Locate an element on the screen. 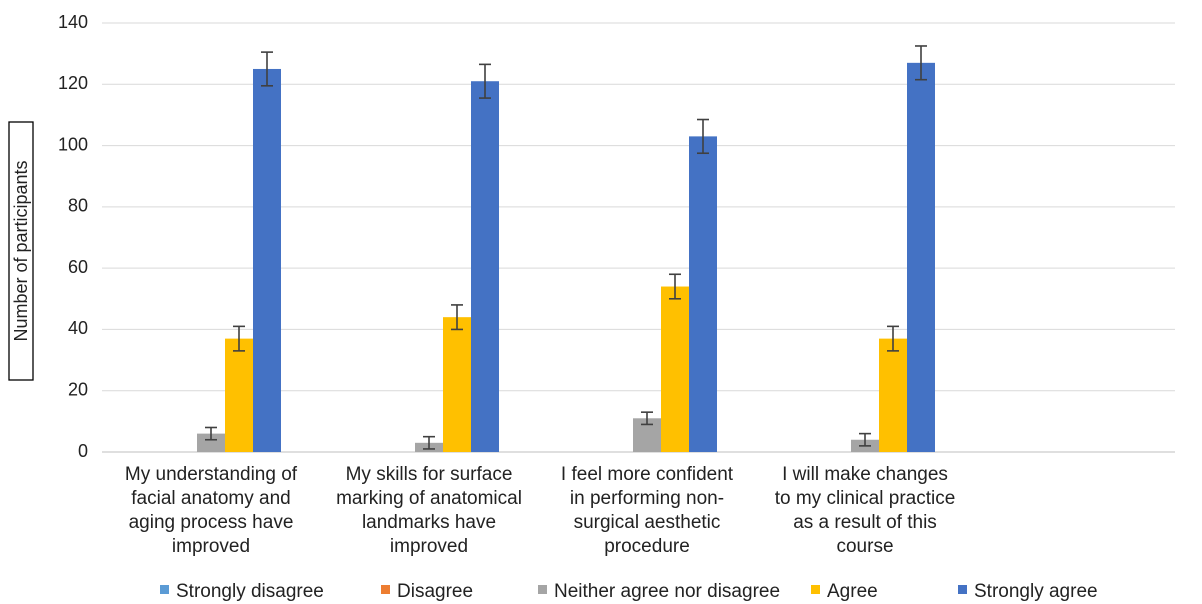  y-axis-label-box: Number of participants is located at coordinates (21, 251).